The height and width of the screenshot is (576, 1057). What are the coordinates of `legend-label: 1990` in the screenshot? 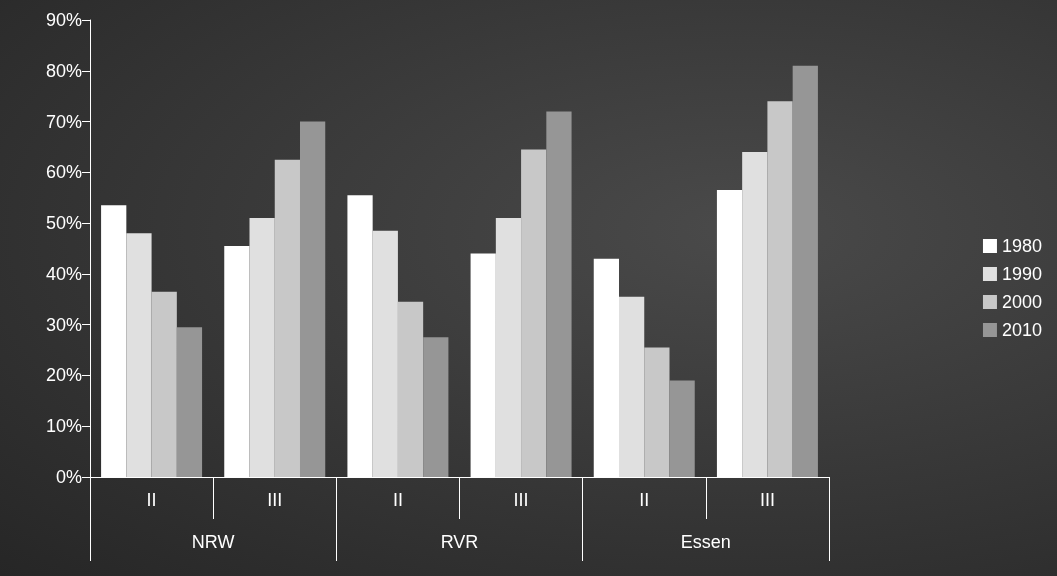 It's located at (1021, 274).